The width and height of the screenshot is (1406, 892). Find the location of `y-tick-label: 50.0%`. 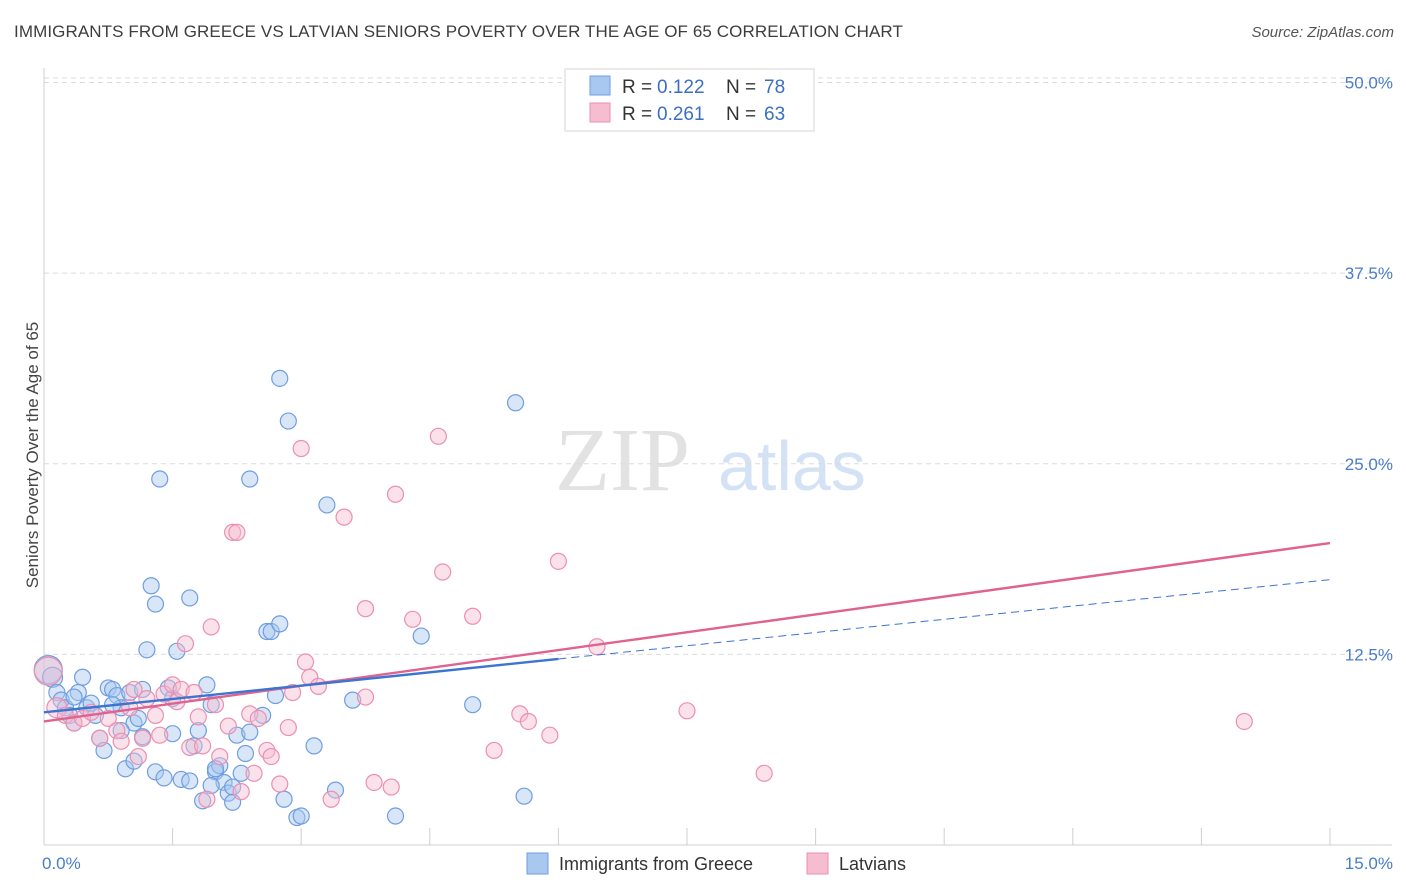

y-tick-label: 50.0% is located at coordinates (1369, 83).